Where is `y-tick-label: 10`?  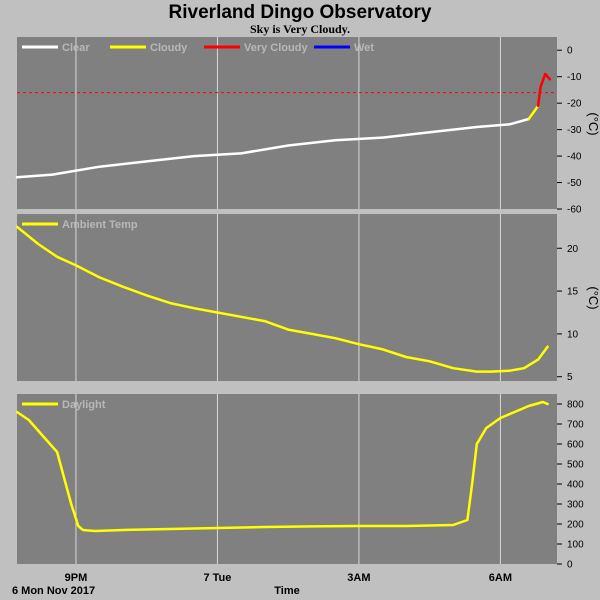 y-tick-label: 10 is located at coordinates (573, 334).